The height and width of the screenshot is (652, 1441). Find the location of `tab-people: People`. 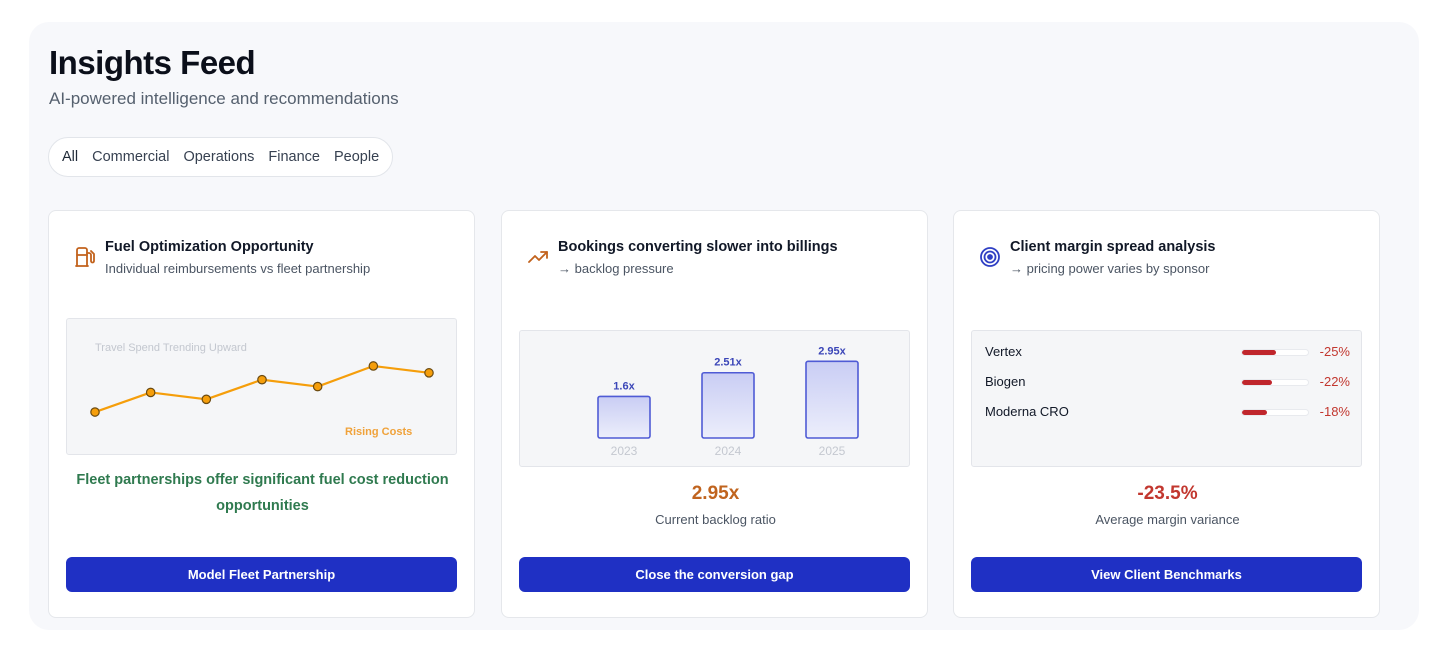

tab-people: People is located at coordinates (357, 157).